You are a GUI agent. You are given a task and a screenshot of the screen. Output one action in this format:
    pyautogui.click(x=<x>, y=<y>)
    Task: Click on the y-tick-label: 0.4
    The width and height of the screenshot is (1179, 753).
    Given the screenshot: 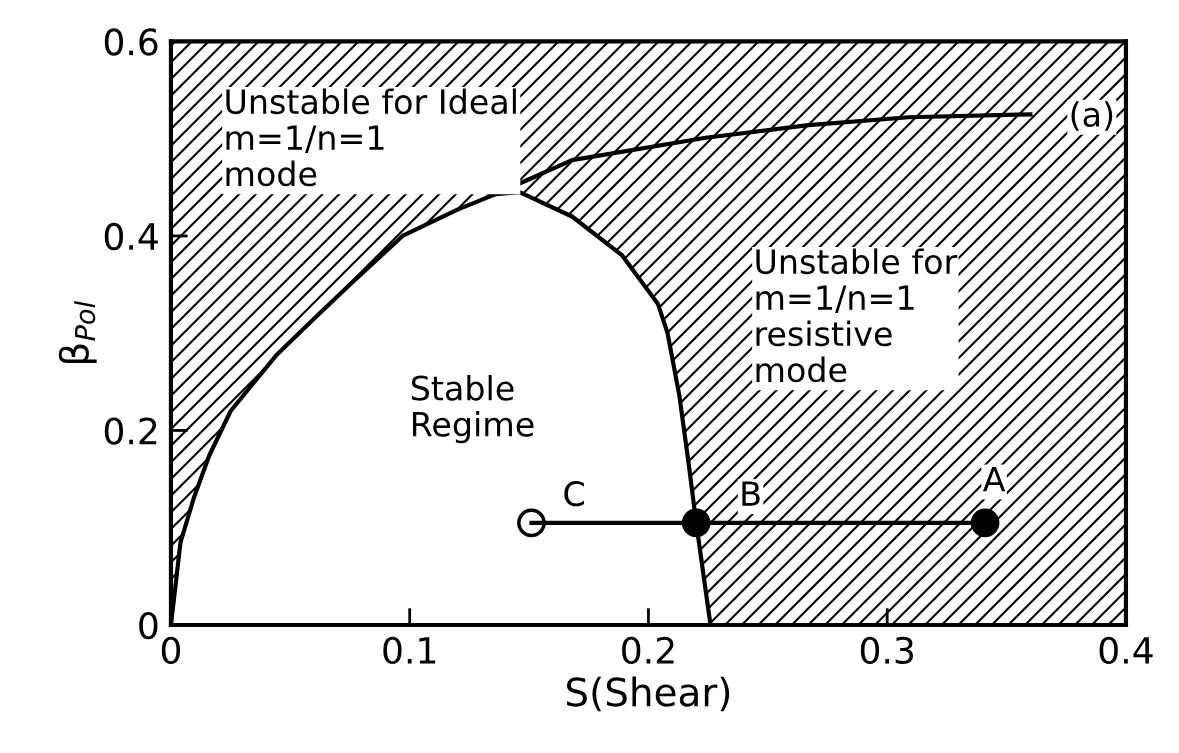 What is the action you would take?
    pyautogui.click(x=131, y=236)
    